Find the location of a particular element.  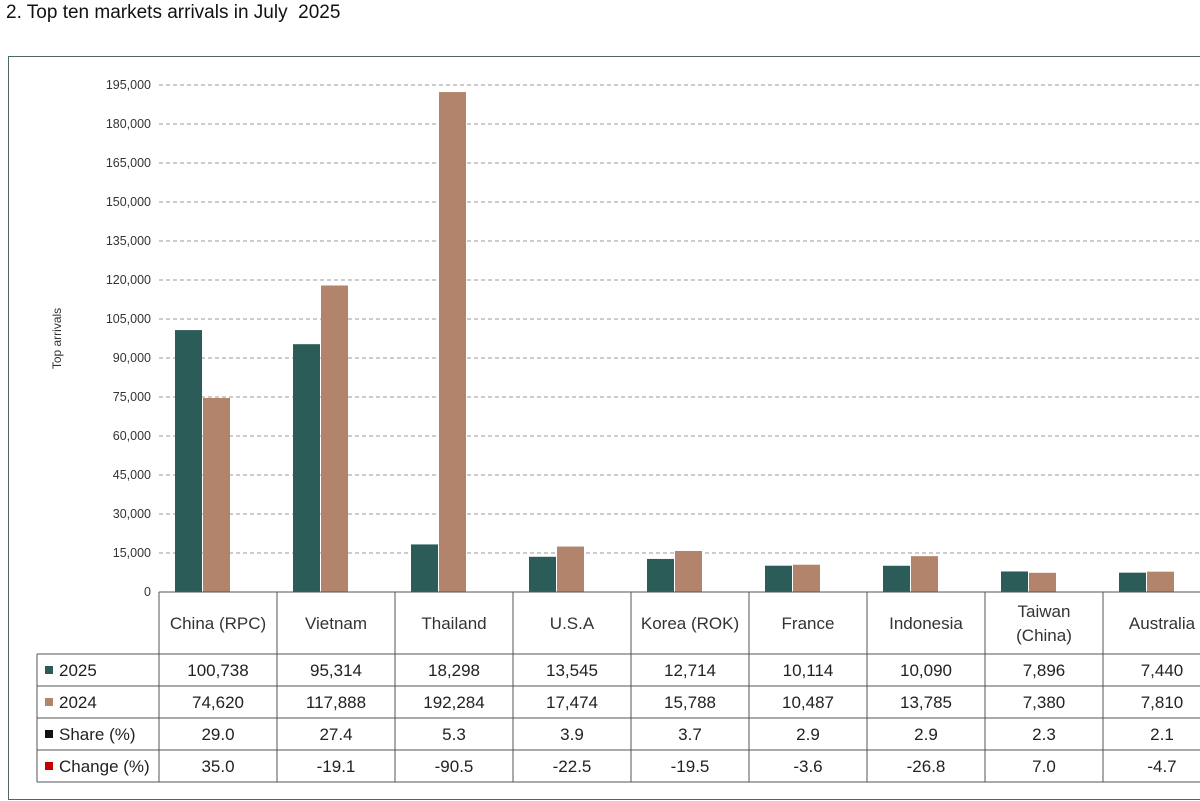

table-cell: 2.1 is located at coordinates (1162, 734).